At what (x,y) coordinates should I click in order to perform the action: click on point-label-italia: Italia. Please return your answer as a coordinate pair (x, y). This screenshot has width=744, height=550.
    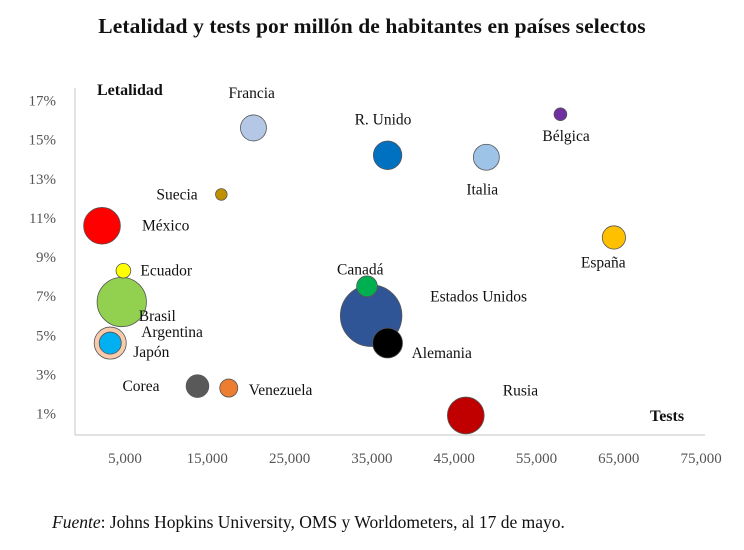
    Looking at the image, I should click on (482, 189).